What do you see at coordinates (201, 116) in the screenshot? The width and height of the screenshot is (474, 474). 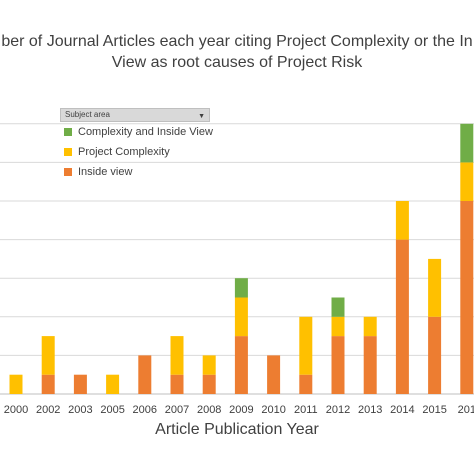 I see `chevron-down-icon: ▼` at bounding box center [201, 116].